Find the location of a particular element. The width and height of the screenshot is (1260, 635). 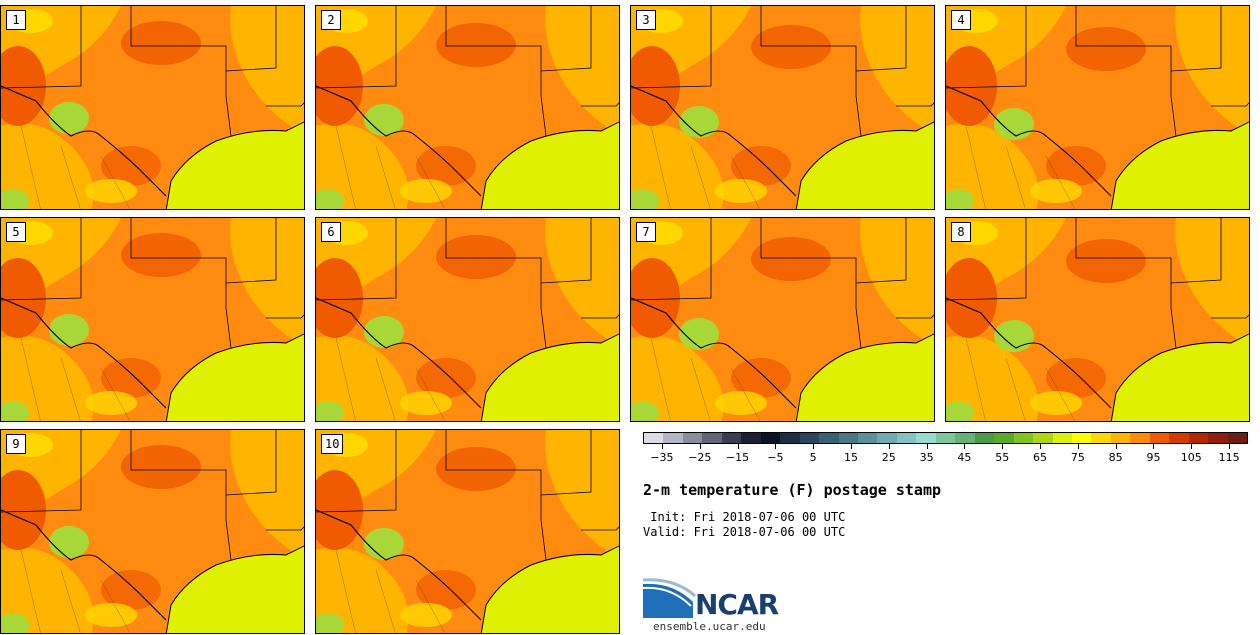

plot-title: 2-m temperature (F) postage stamp is located at coordinates (792, 490).